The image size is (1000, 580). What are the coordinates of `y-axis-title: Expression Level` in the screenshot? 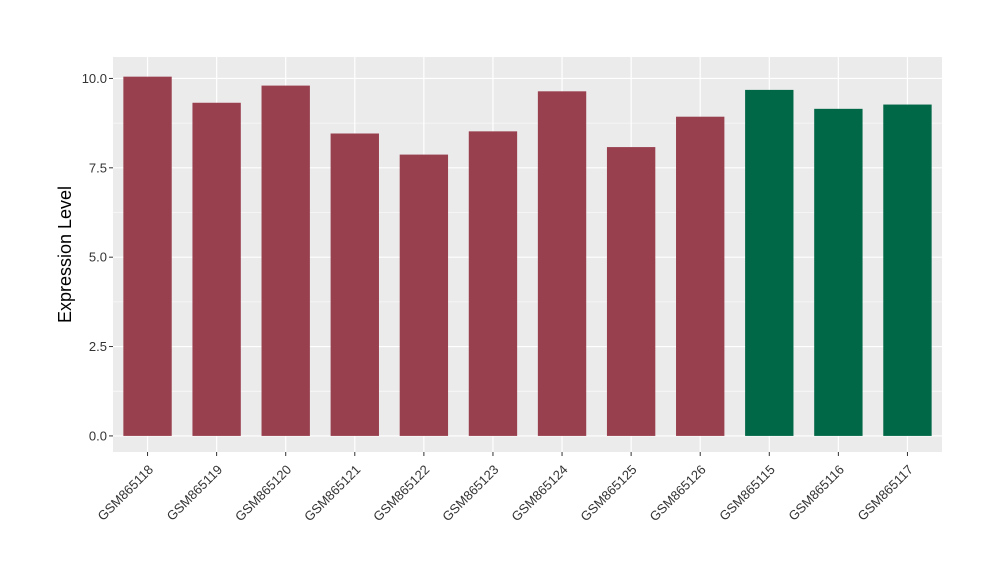 It's located at (65, 254).